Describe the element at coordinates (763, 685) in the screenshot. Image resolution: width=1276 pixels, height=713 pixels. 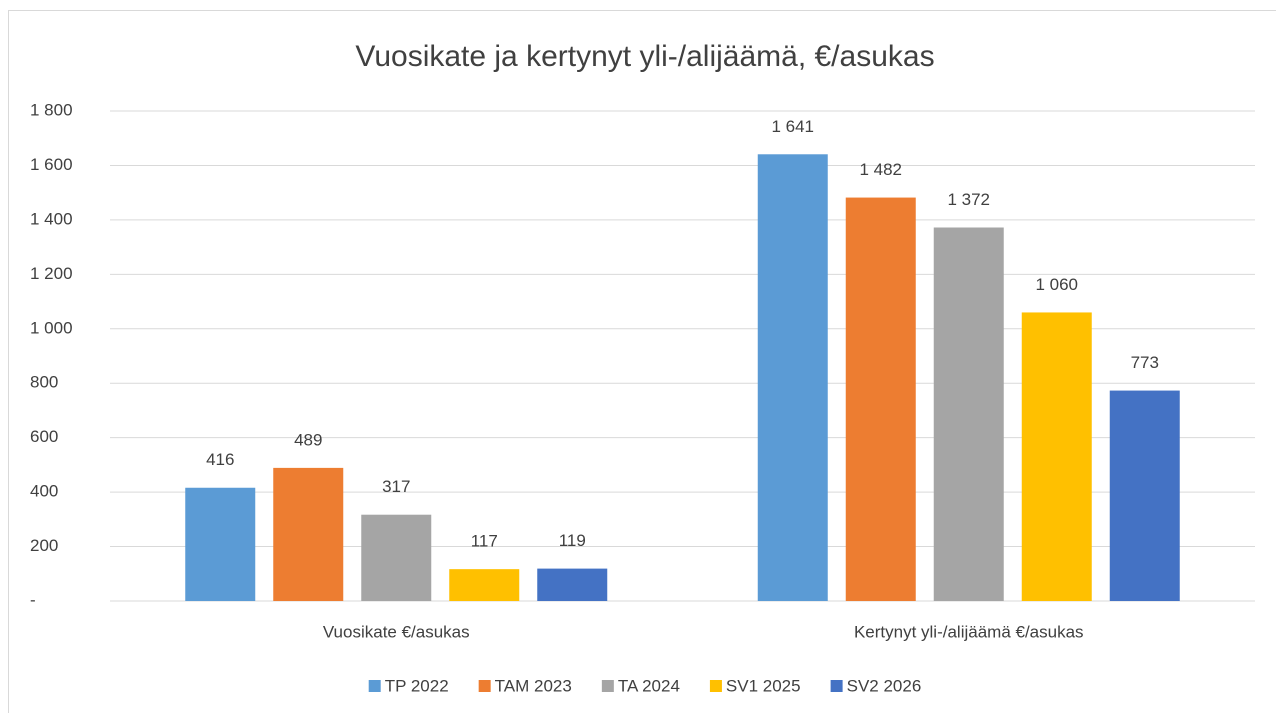
I see `legend-label: SV1 2025` at that location.